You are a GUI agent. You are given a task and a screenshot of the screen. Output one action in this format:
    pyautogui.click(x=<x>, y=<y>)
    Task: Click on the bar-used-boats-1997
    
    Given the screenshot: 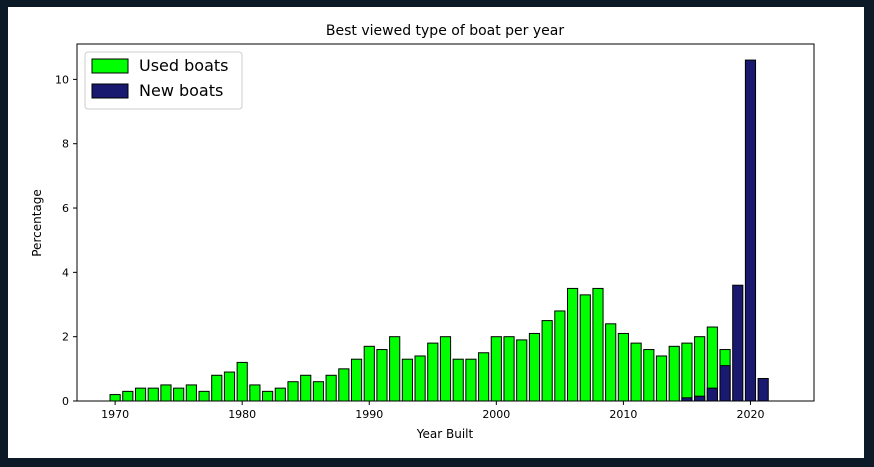 What is the action you would take?
    pyautogui.click(x=458, y=380)
    